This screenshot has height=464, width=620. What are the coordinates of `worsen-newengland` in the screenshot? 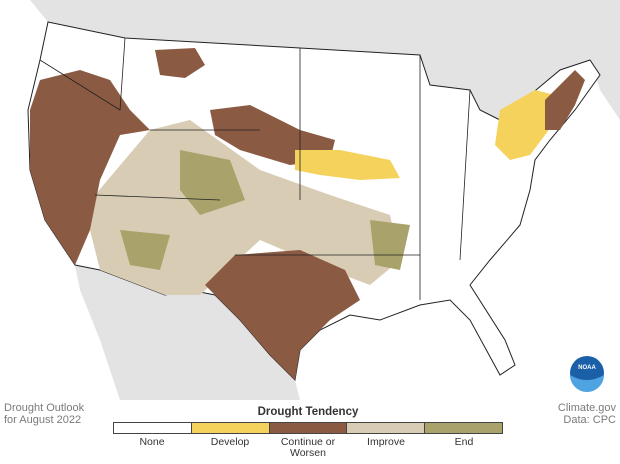 It's located at (565, 100).